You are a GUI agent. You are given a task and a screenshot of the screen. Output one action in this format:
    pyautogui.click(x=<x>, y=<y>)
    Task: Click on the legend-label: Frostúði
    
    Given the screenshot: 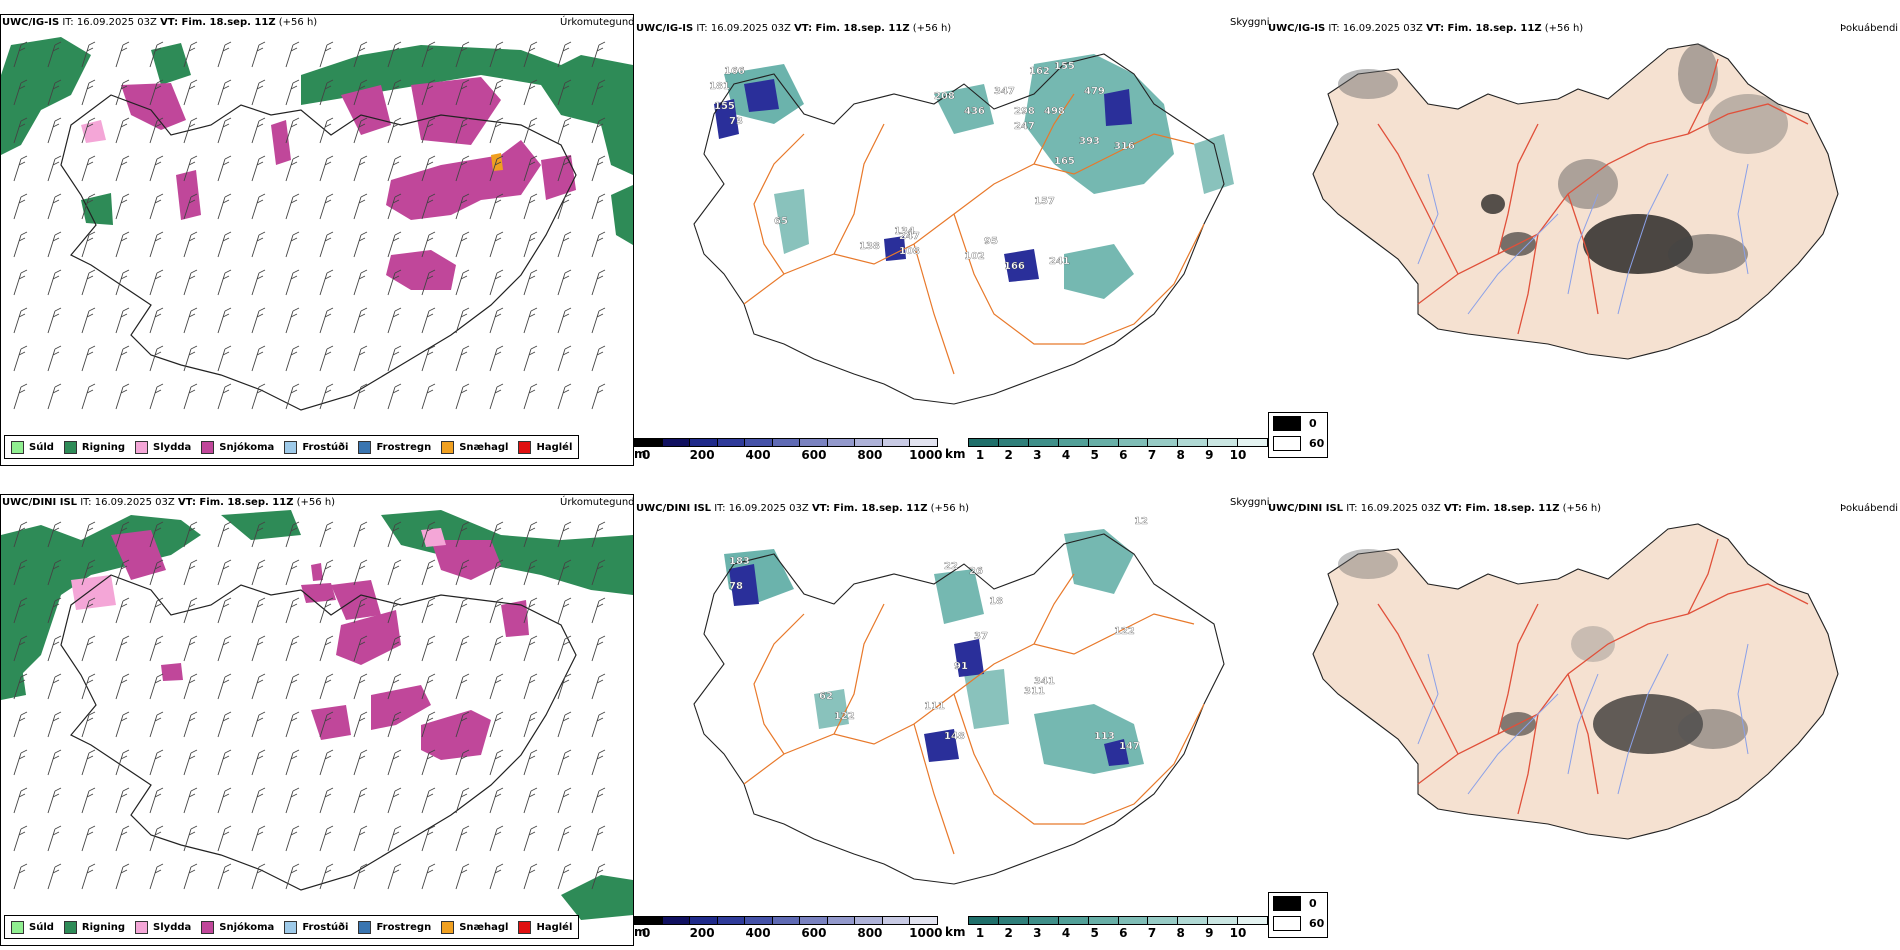 What is the action you would take?
    pyautogui.click(x=325, y=447)
    